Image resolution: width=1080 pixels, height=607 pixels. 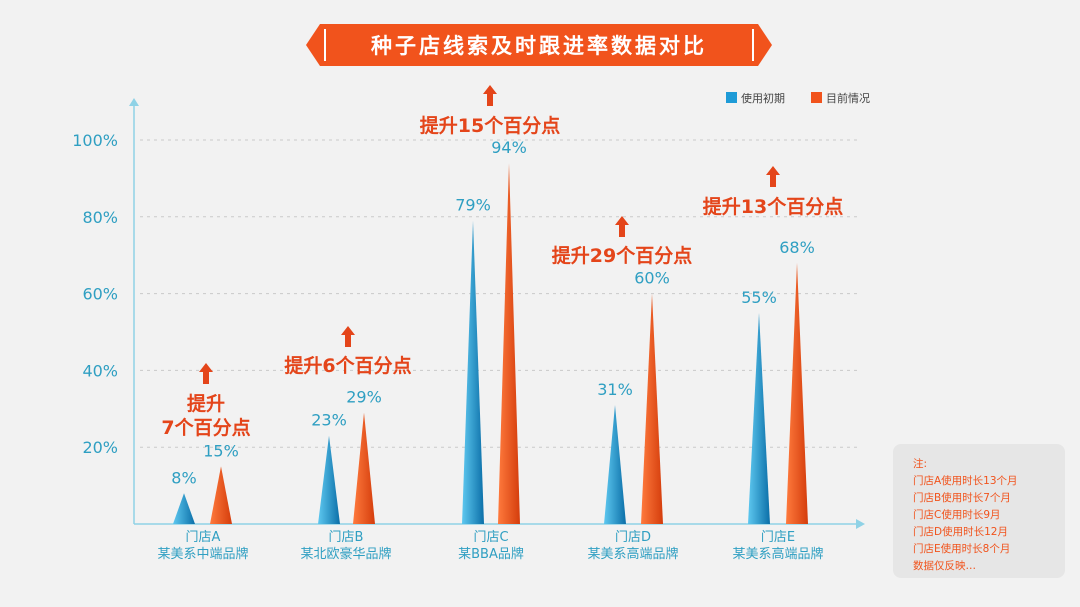 What do you see at coordinates (778, 537) in the screenshot?
I see `x-category-label: 门店E` at bounding box center [778, 537].